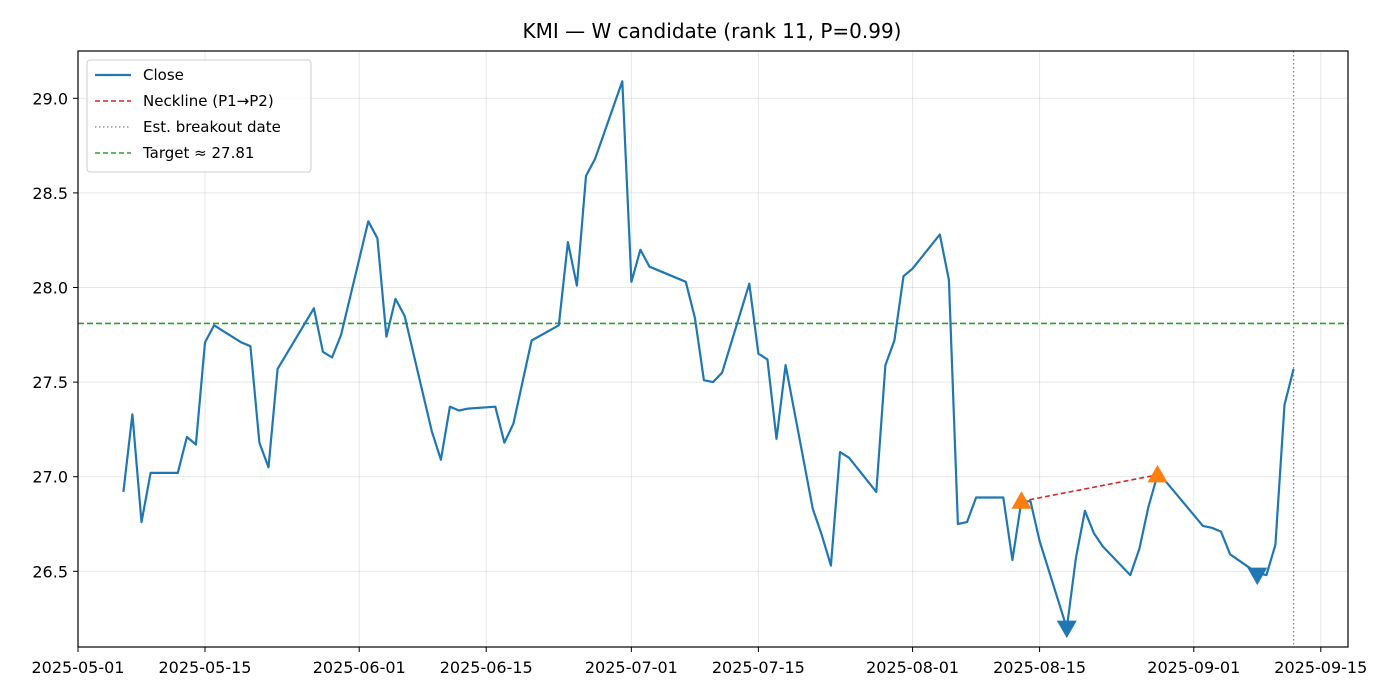 This screenshot has width=1400, height=700. What do you see at coordinates (163, 75) in the screenshot?
I see `legend-item-close-label: Close` at bounding box center [163, 75].